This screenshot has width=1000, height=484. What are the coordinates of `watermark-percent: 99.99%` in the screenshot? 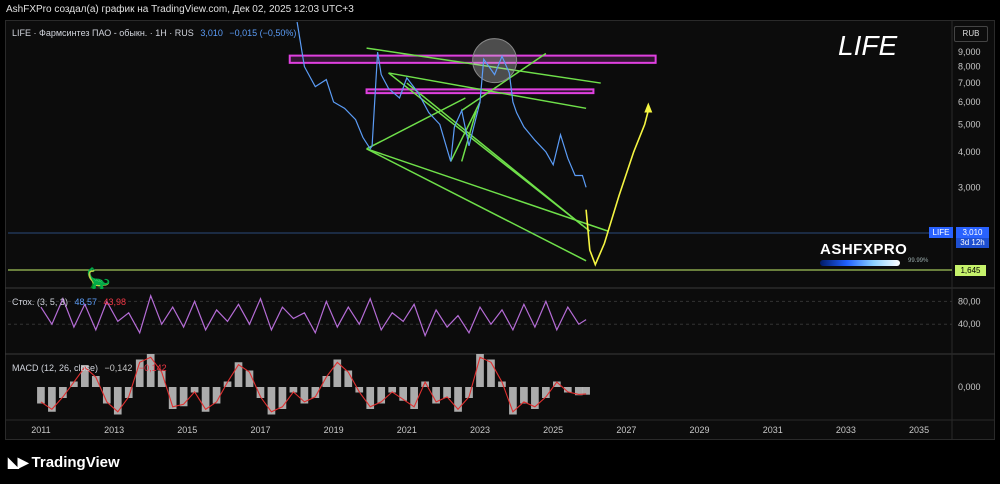 It's located at (918, 261).